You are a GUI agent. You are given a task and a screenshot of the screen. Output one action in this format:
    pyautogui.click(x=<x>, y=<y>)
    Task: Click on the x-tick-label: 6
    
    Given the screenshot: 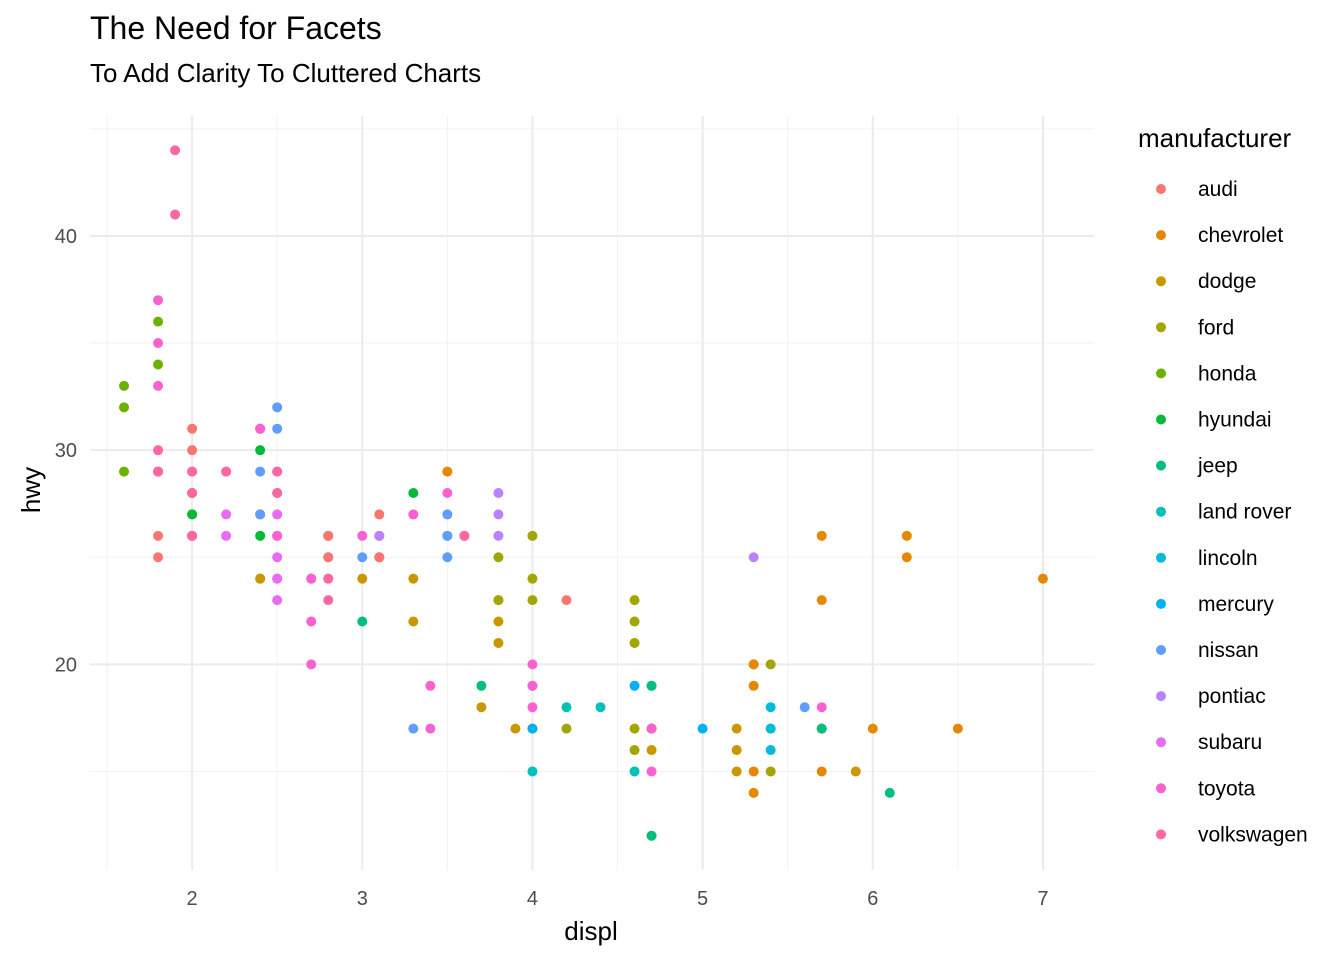 What is the action you would take?
    pyautogui.click(x=872, y=899)
    